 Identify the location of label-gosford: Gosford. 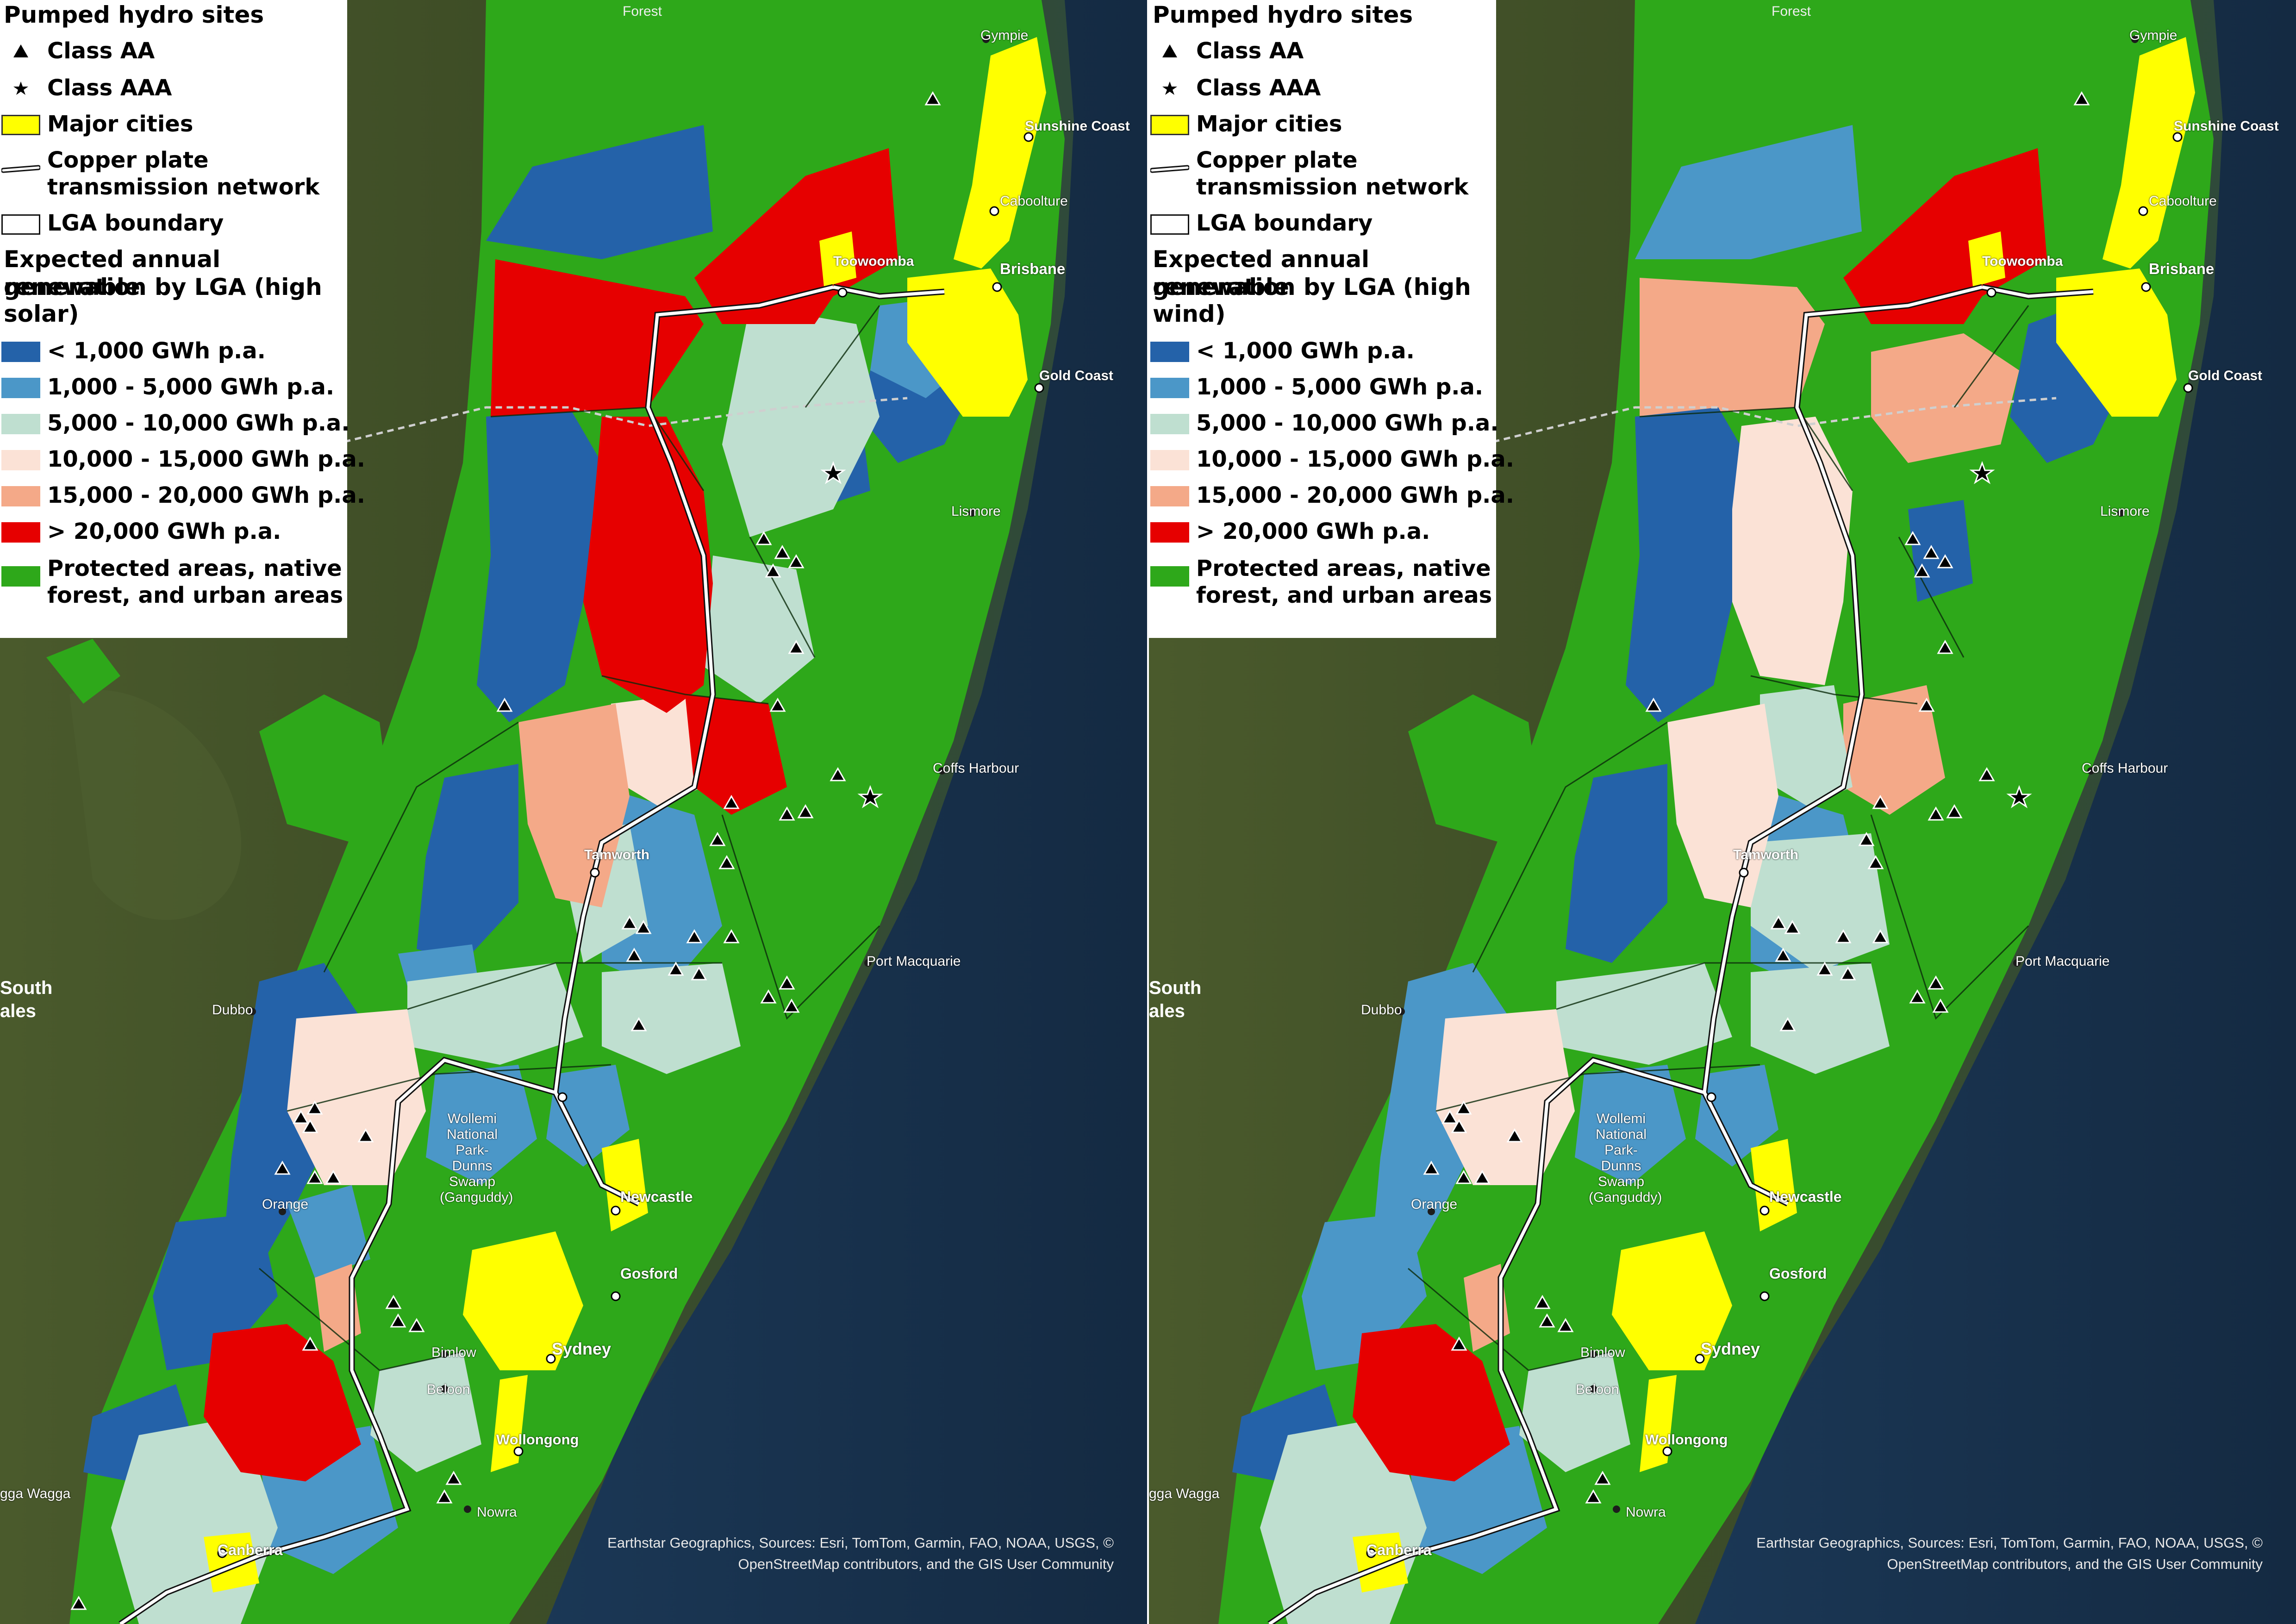
(1798, 1273).